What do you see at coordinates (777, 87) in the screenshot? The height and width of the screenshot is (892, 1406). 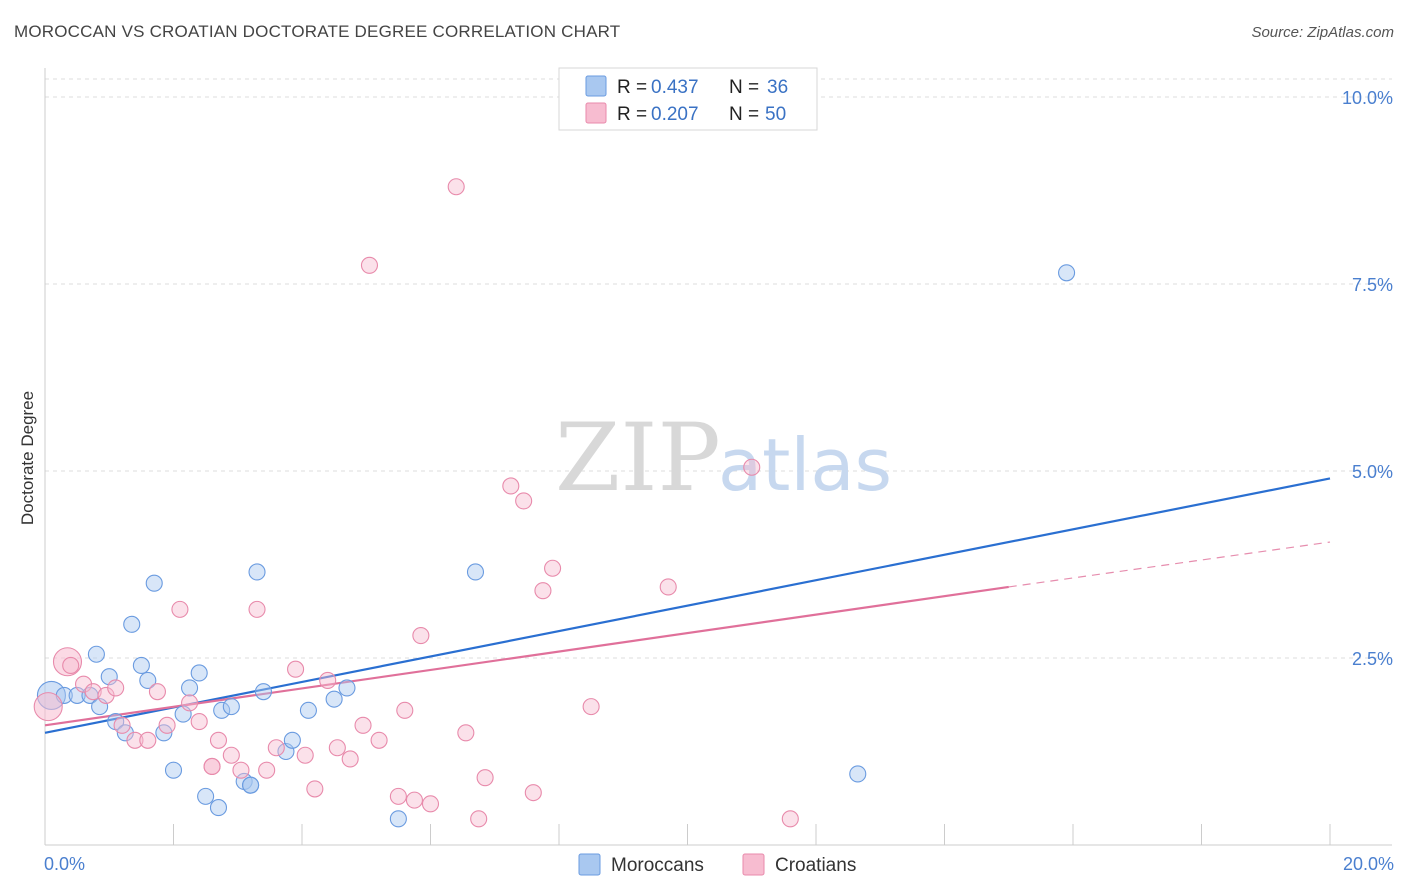 I see `legend-n-value: 36` at bounding box center [777, 87].